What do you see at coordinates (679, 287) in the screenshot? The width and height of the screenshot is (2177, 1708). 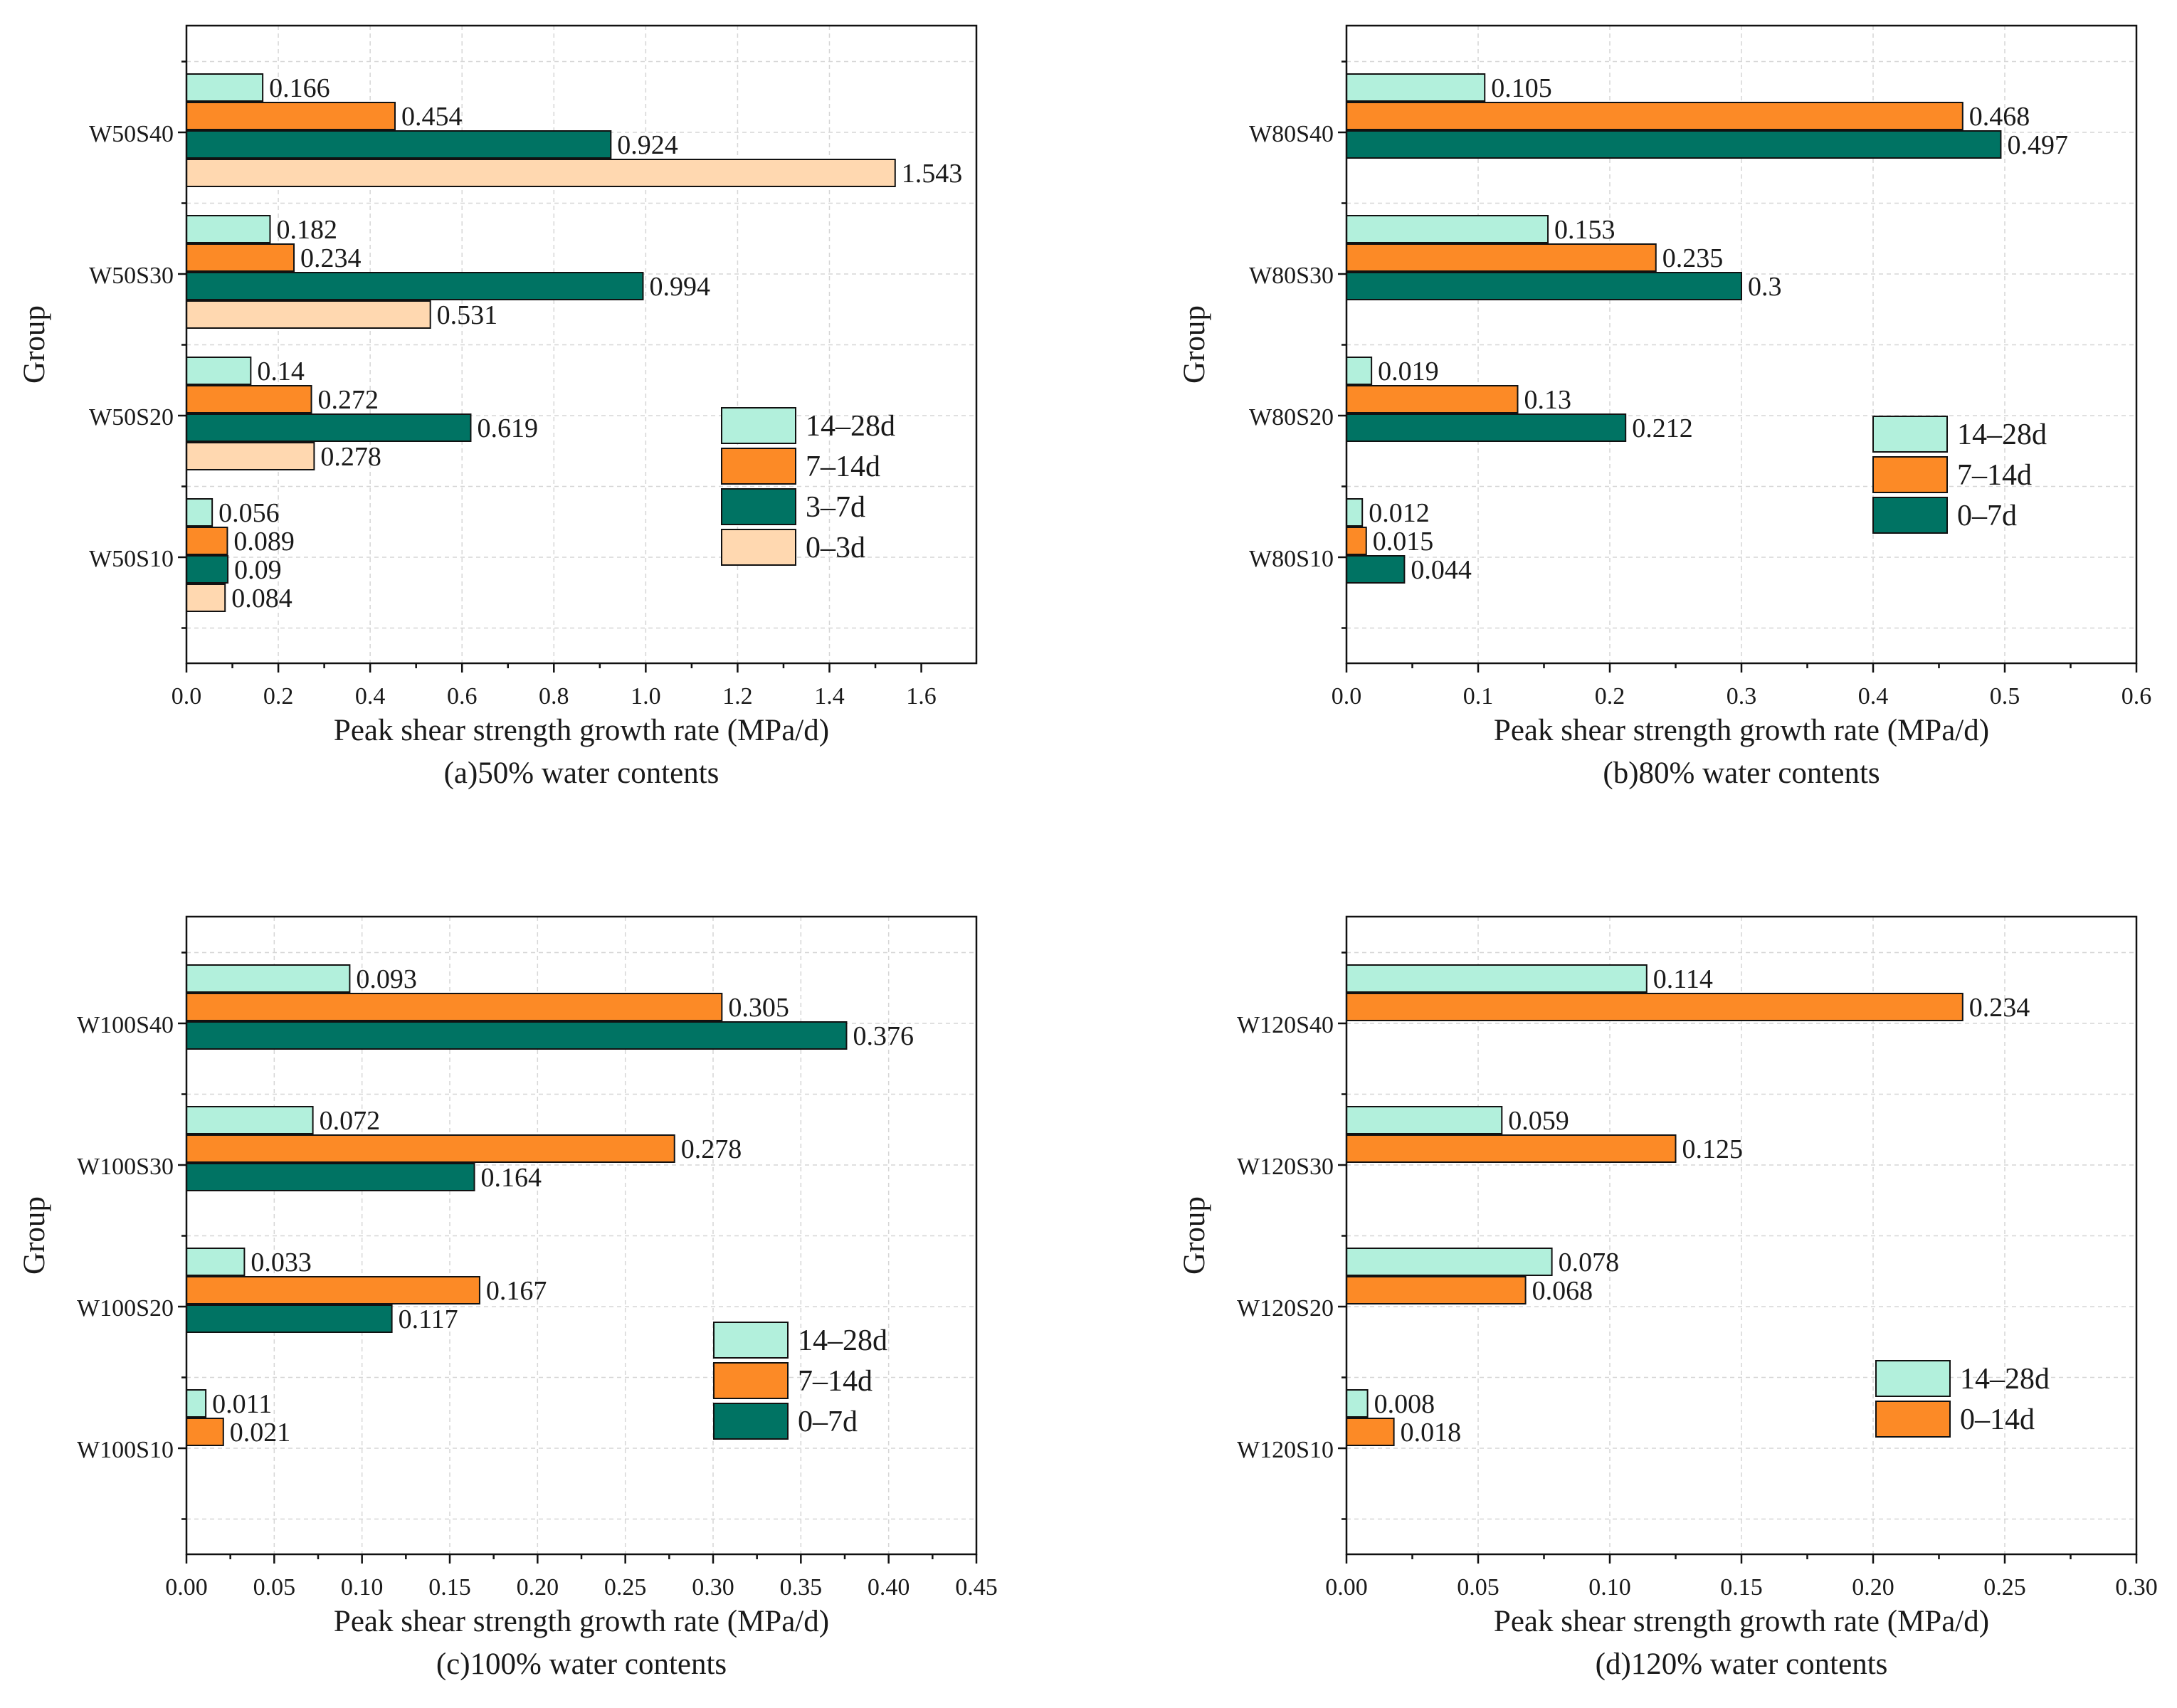 I see `data-label: 0.994` at bounding box center [679, 287].